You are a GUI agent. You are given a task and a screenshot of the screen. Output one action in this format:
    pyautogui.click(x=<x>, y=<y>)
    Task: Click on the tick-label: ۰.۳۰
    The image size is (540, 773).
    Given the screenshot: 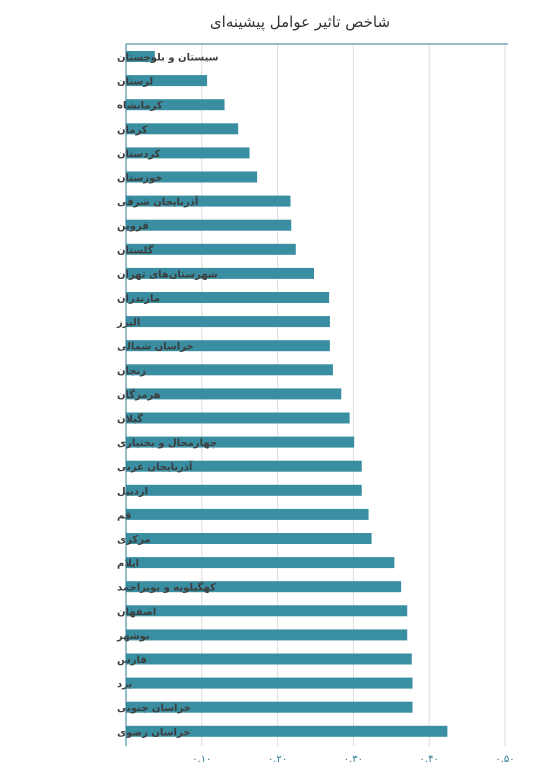 What is the action you would take?
    pyautogui.click(x=353, y=759)
    